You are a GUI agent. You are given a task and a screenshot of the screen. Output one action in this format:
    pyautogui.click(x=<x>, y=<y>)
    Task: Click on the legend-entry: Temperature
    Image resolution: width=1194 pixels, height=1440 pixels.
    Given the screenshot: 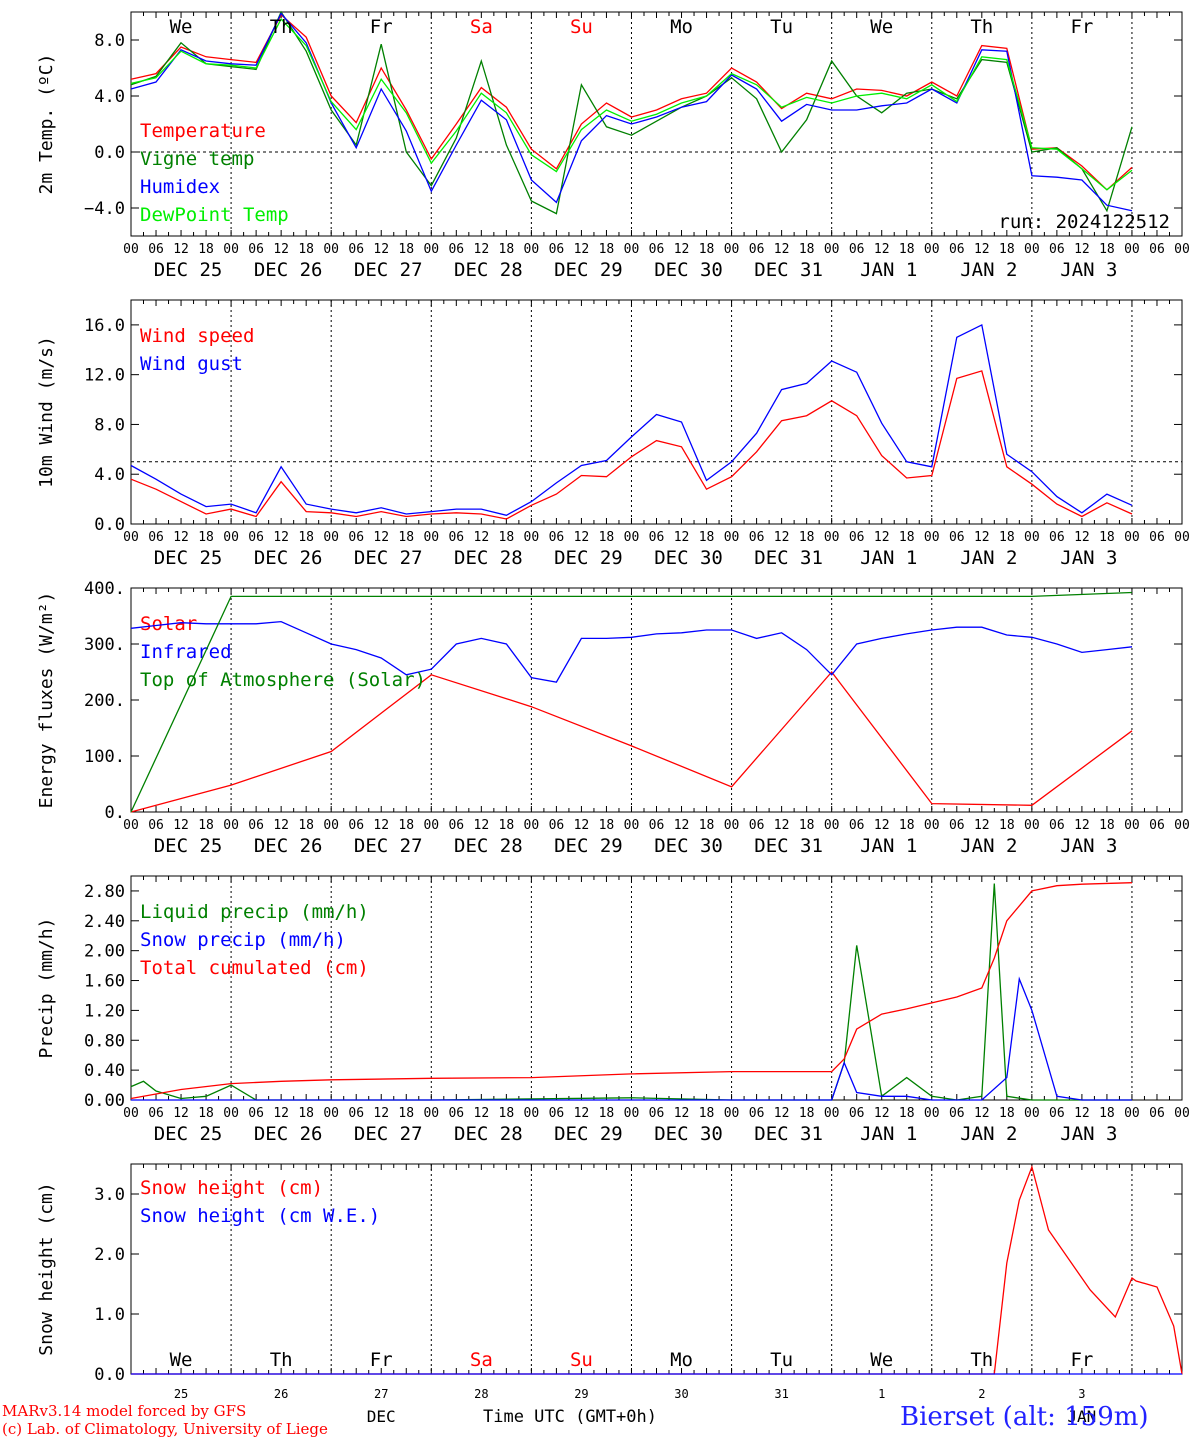 What is the action you would take?
    pyautogui.click(x=203, y=131)
    